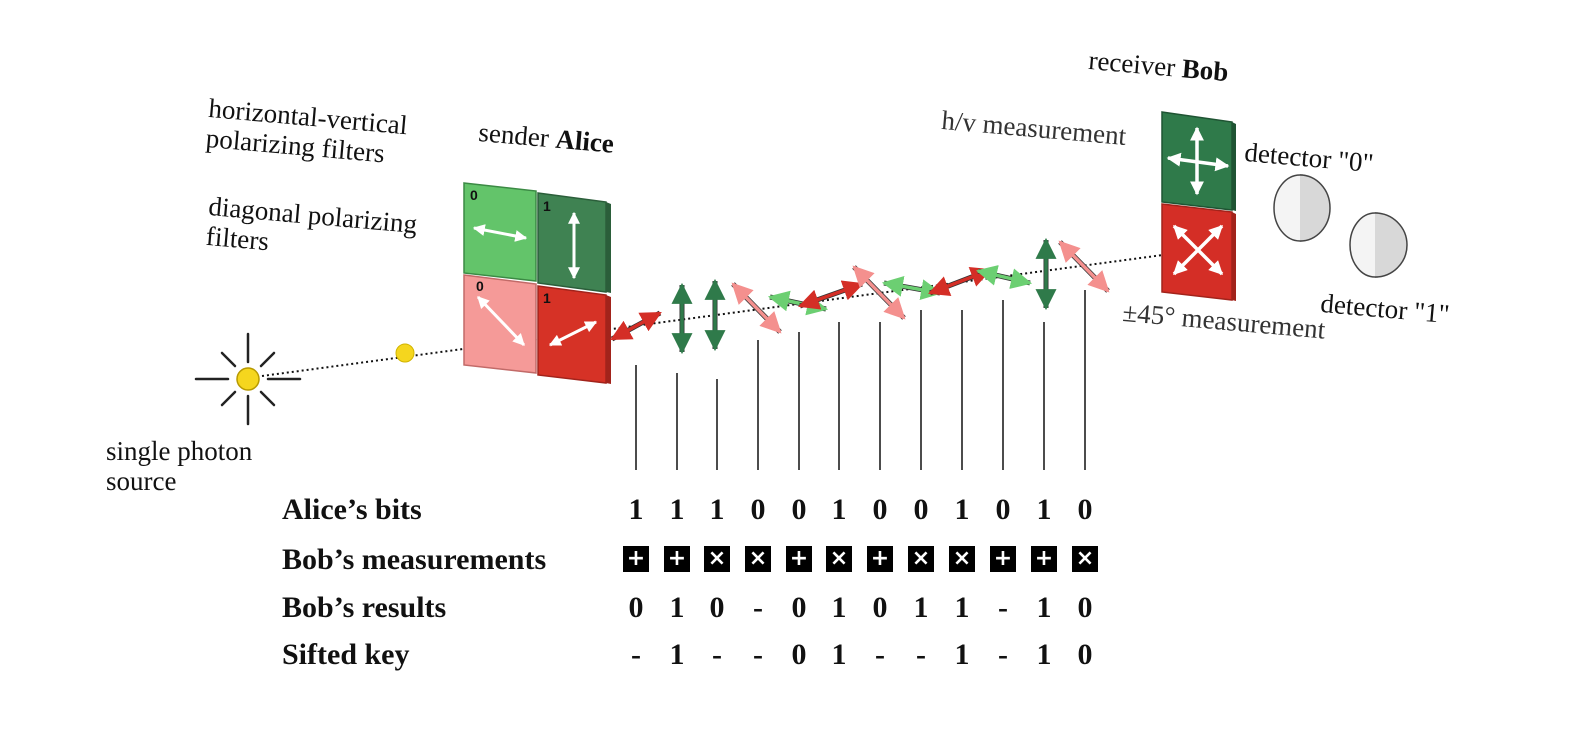  I want to click on row-label-alice-bits: Alice’s bits, so click(352, 509).